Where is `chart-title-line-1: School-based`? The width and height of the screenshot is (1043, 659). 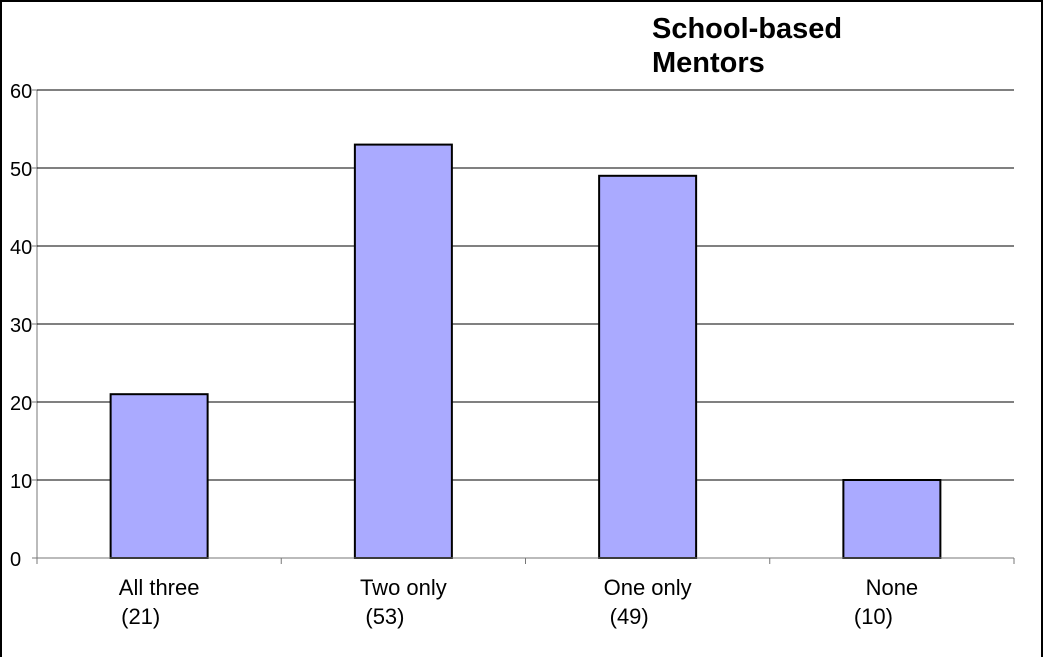 chart-title-line-1: School-based is located at coordinates (747, 29).